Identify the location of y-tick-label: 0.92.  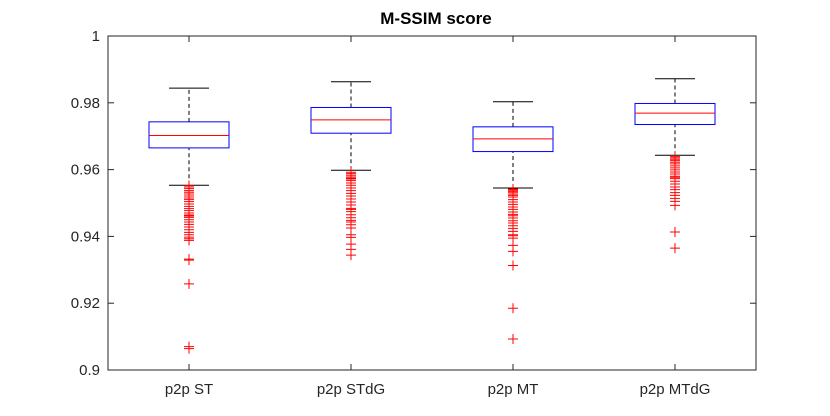
(85, 303).